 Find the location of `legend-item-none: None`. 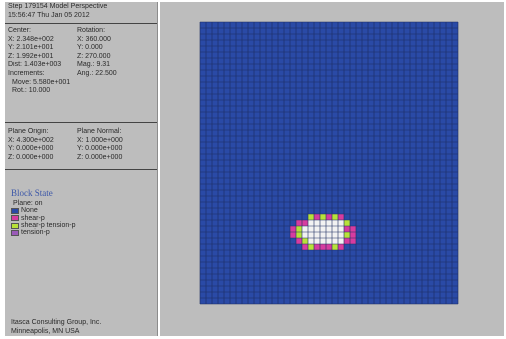

legend-item-none: None is located at coordinates (43, 210).